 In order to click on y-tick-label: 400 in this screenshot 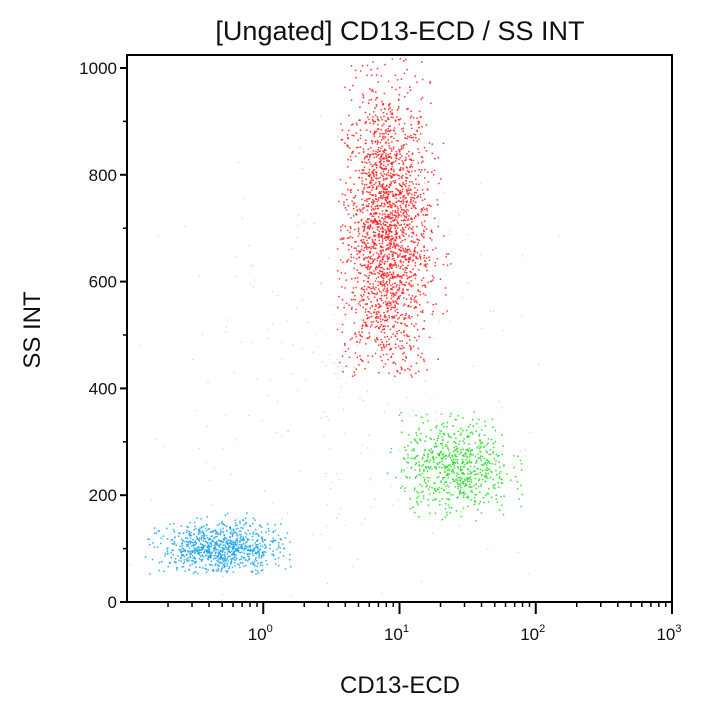, I will do `click(103, 388)`.